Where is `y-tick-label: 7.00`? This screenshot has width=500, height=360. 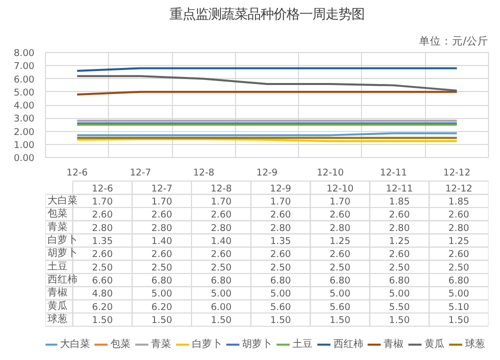
y-tick-label: 7.00 is located at coordinates (24, 66).